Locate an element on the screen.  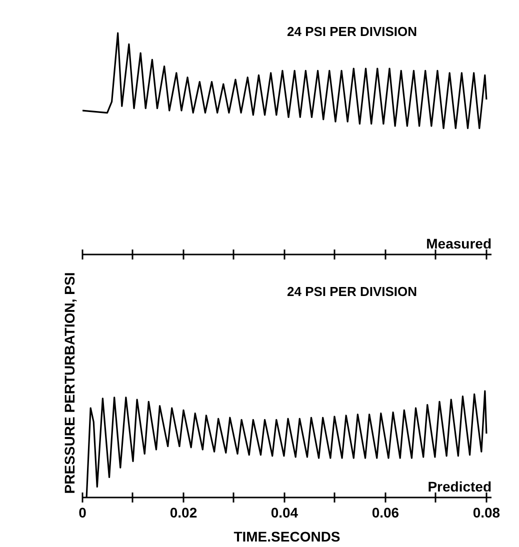
x-tick-label: 0.08 is located at coordinates (486, 512).